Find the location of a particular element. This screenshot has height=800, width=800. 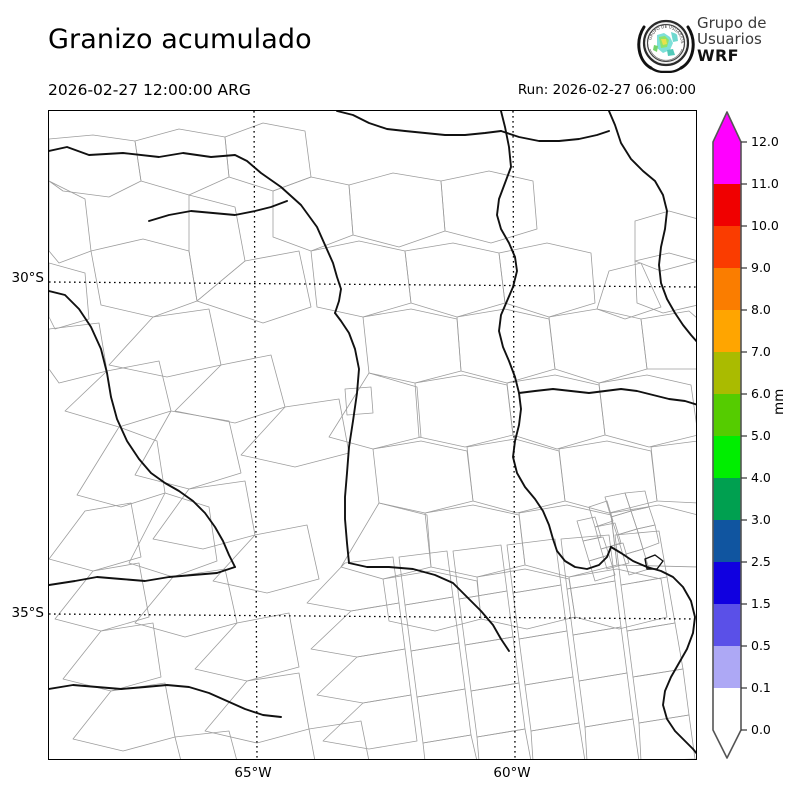

colorbar-tick-0-0: 0.0 is located at coordinates (761, 729).